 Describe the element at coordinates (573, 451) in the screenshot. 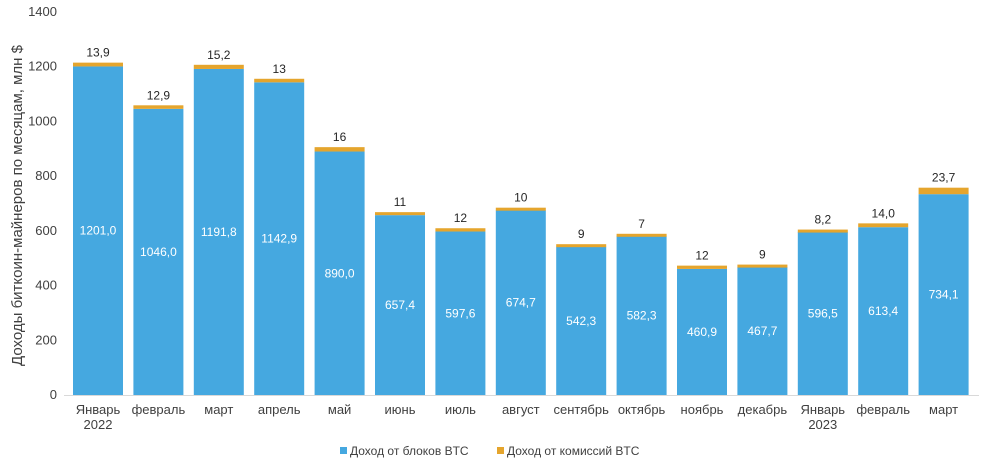

I see `legend-label-fee-revenue: Доход от комиссий BTC` at that location.